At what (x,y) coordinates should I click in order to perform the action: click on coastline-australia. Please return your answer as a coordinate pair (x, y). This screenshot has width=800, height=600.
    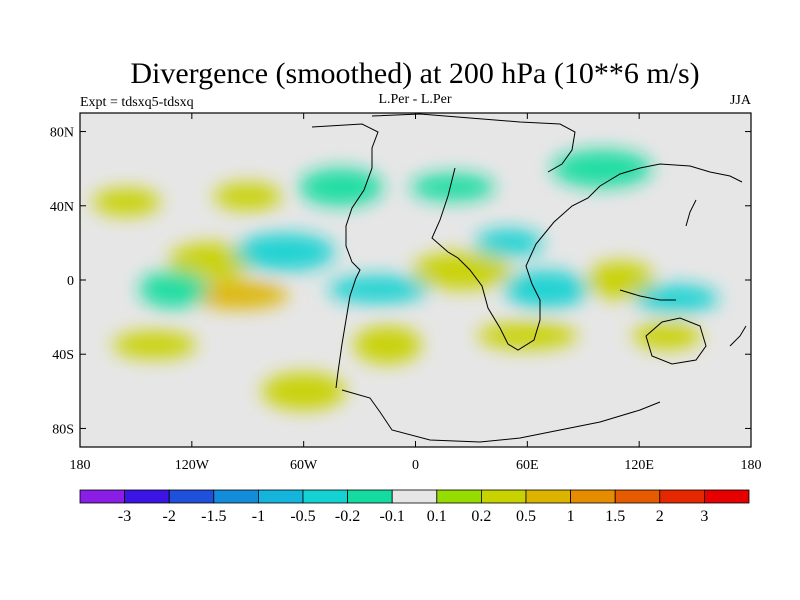
    Looking at the image, I should click on (676, 341).